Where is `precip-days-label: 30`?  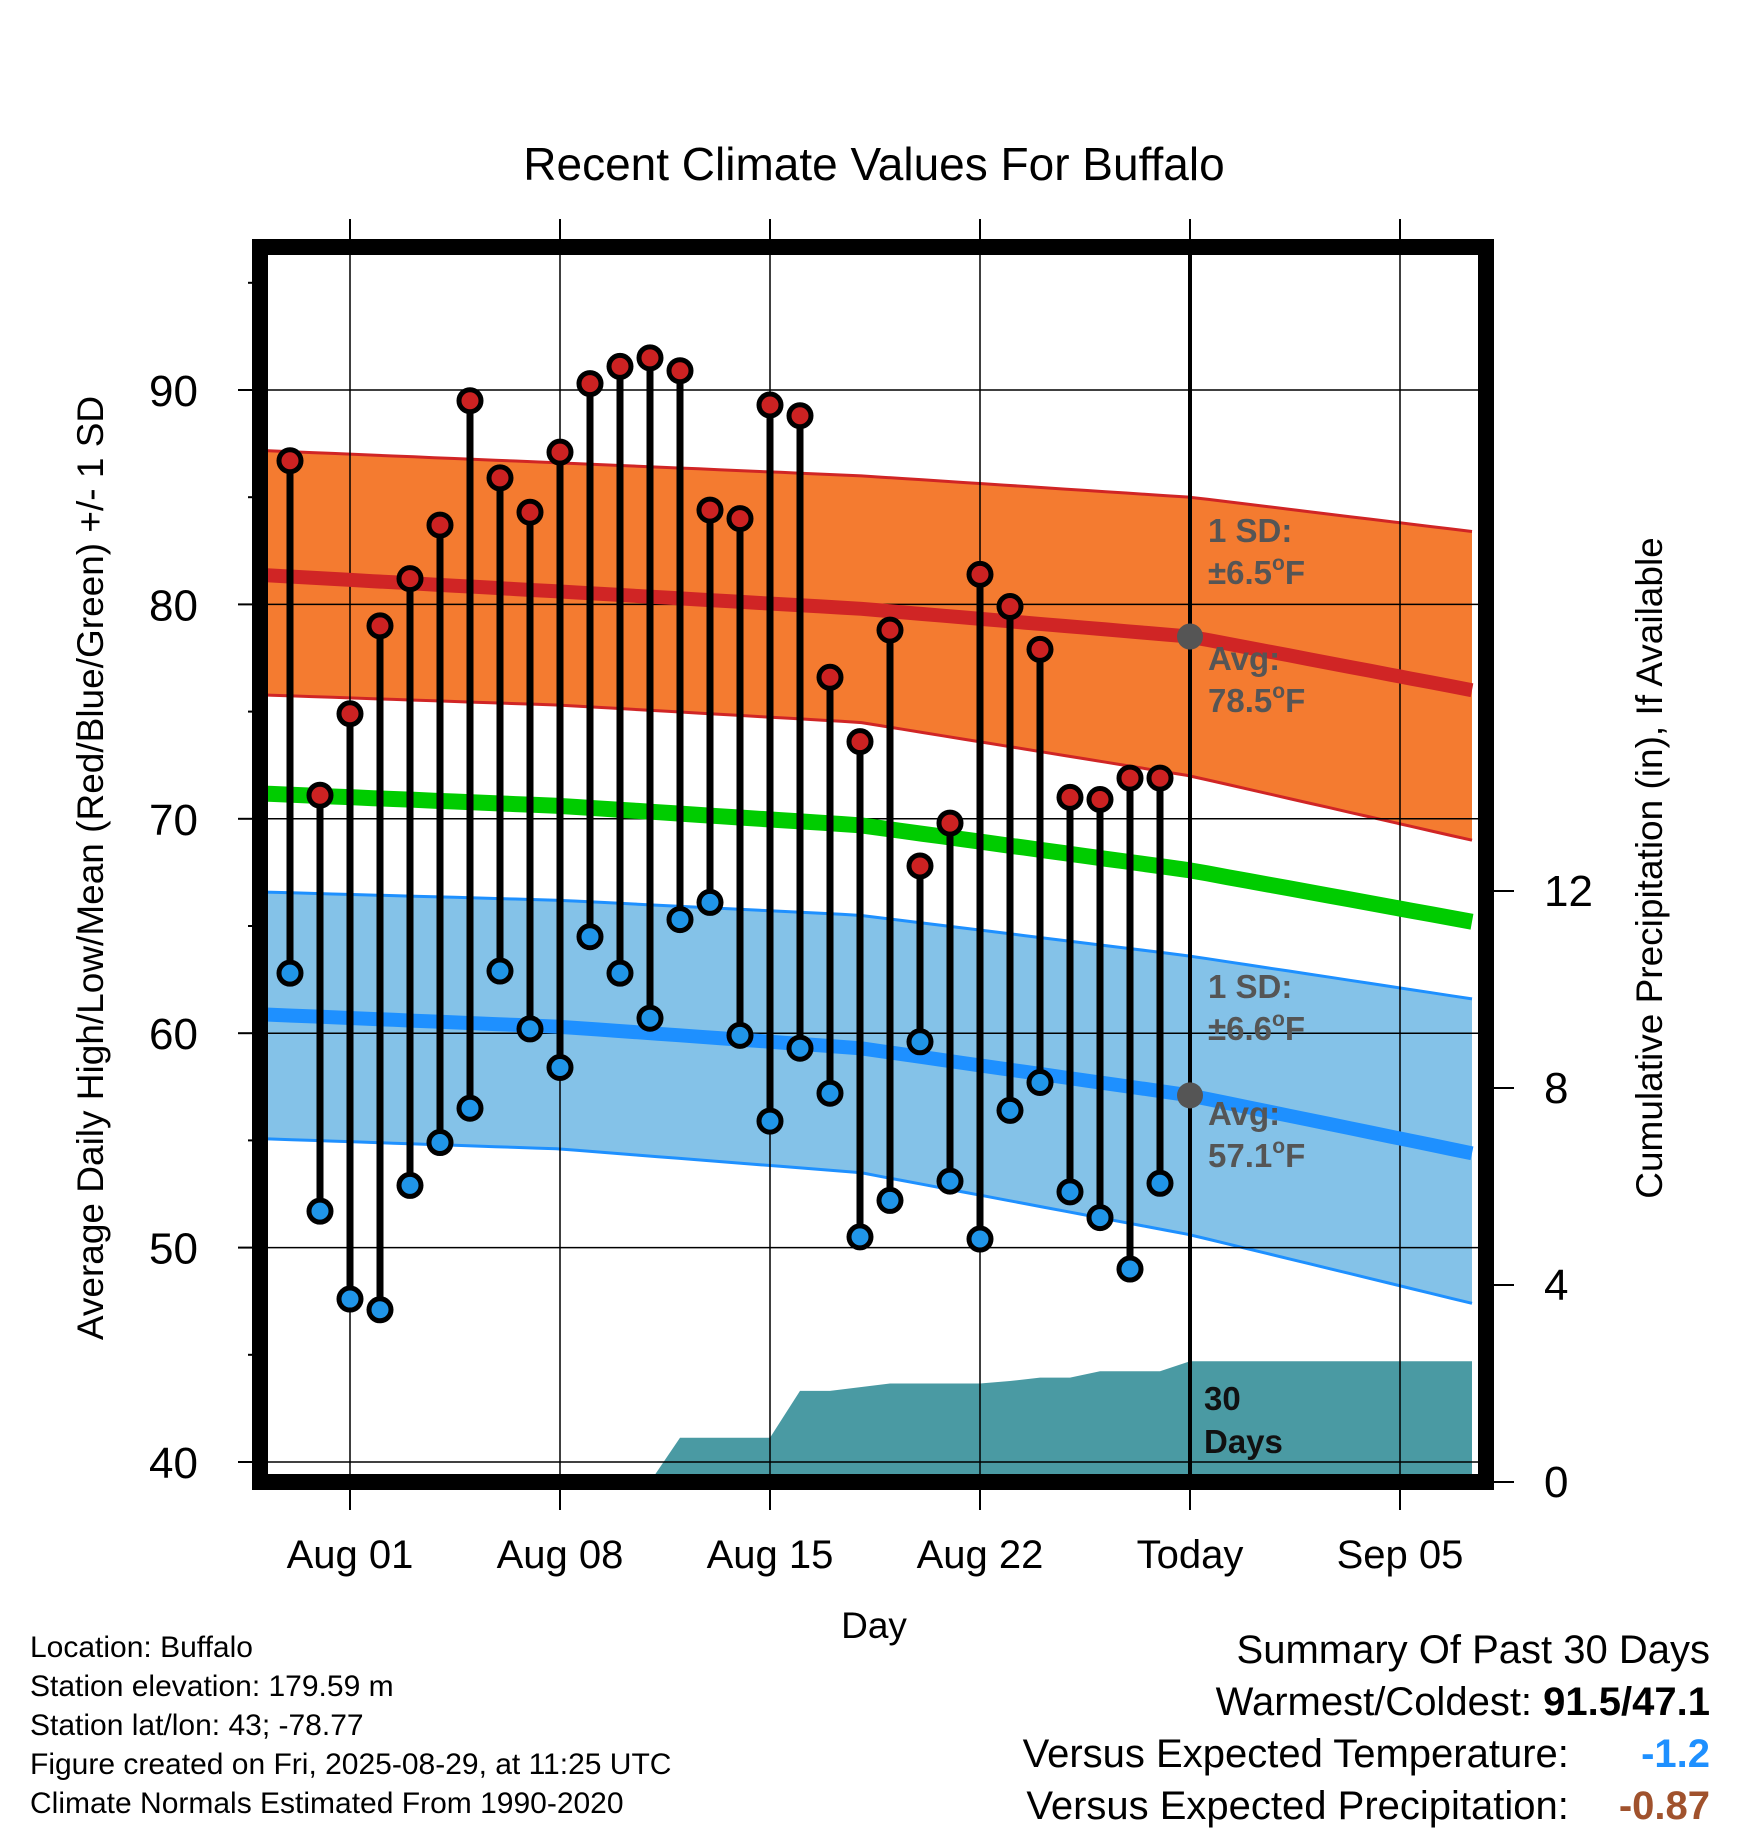 precip-days-label: 30 is located at coordinates (1222, 1398).